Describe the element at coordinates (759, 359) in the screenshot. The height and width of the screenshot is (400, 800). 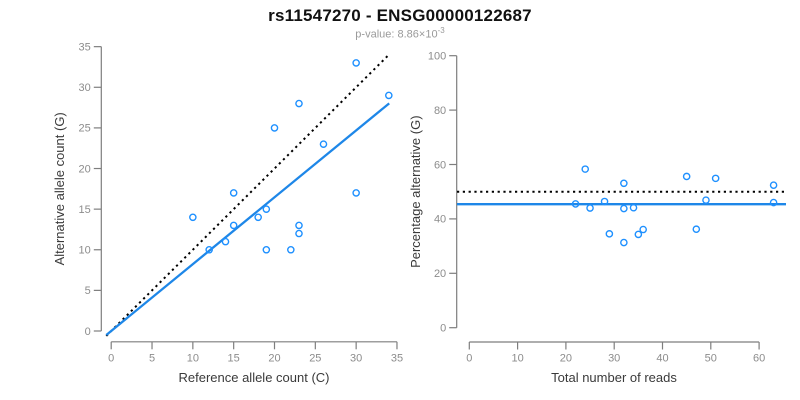
I see `x-tick-label: 60` at that location.